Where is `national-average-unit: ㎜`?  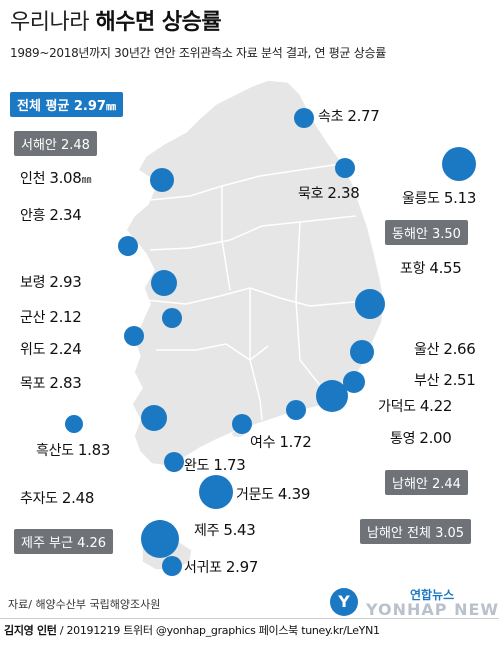 national-average-unit: ㎜ is located at coordinates (110, 107).